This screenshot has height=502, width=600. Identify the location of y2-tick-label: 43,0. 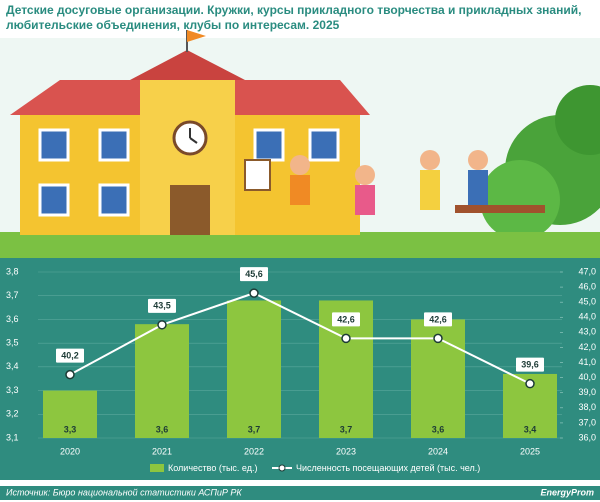
(587, 332).